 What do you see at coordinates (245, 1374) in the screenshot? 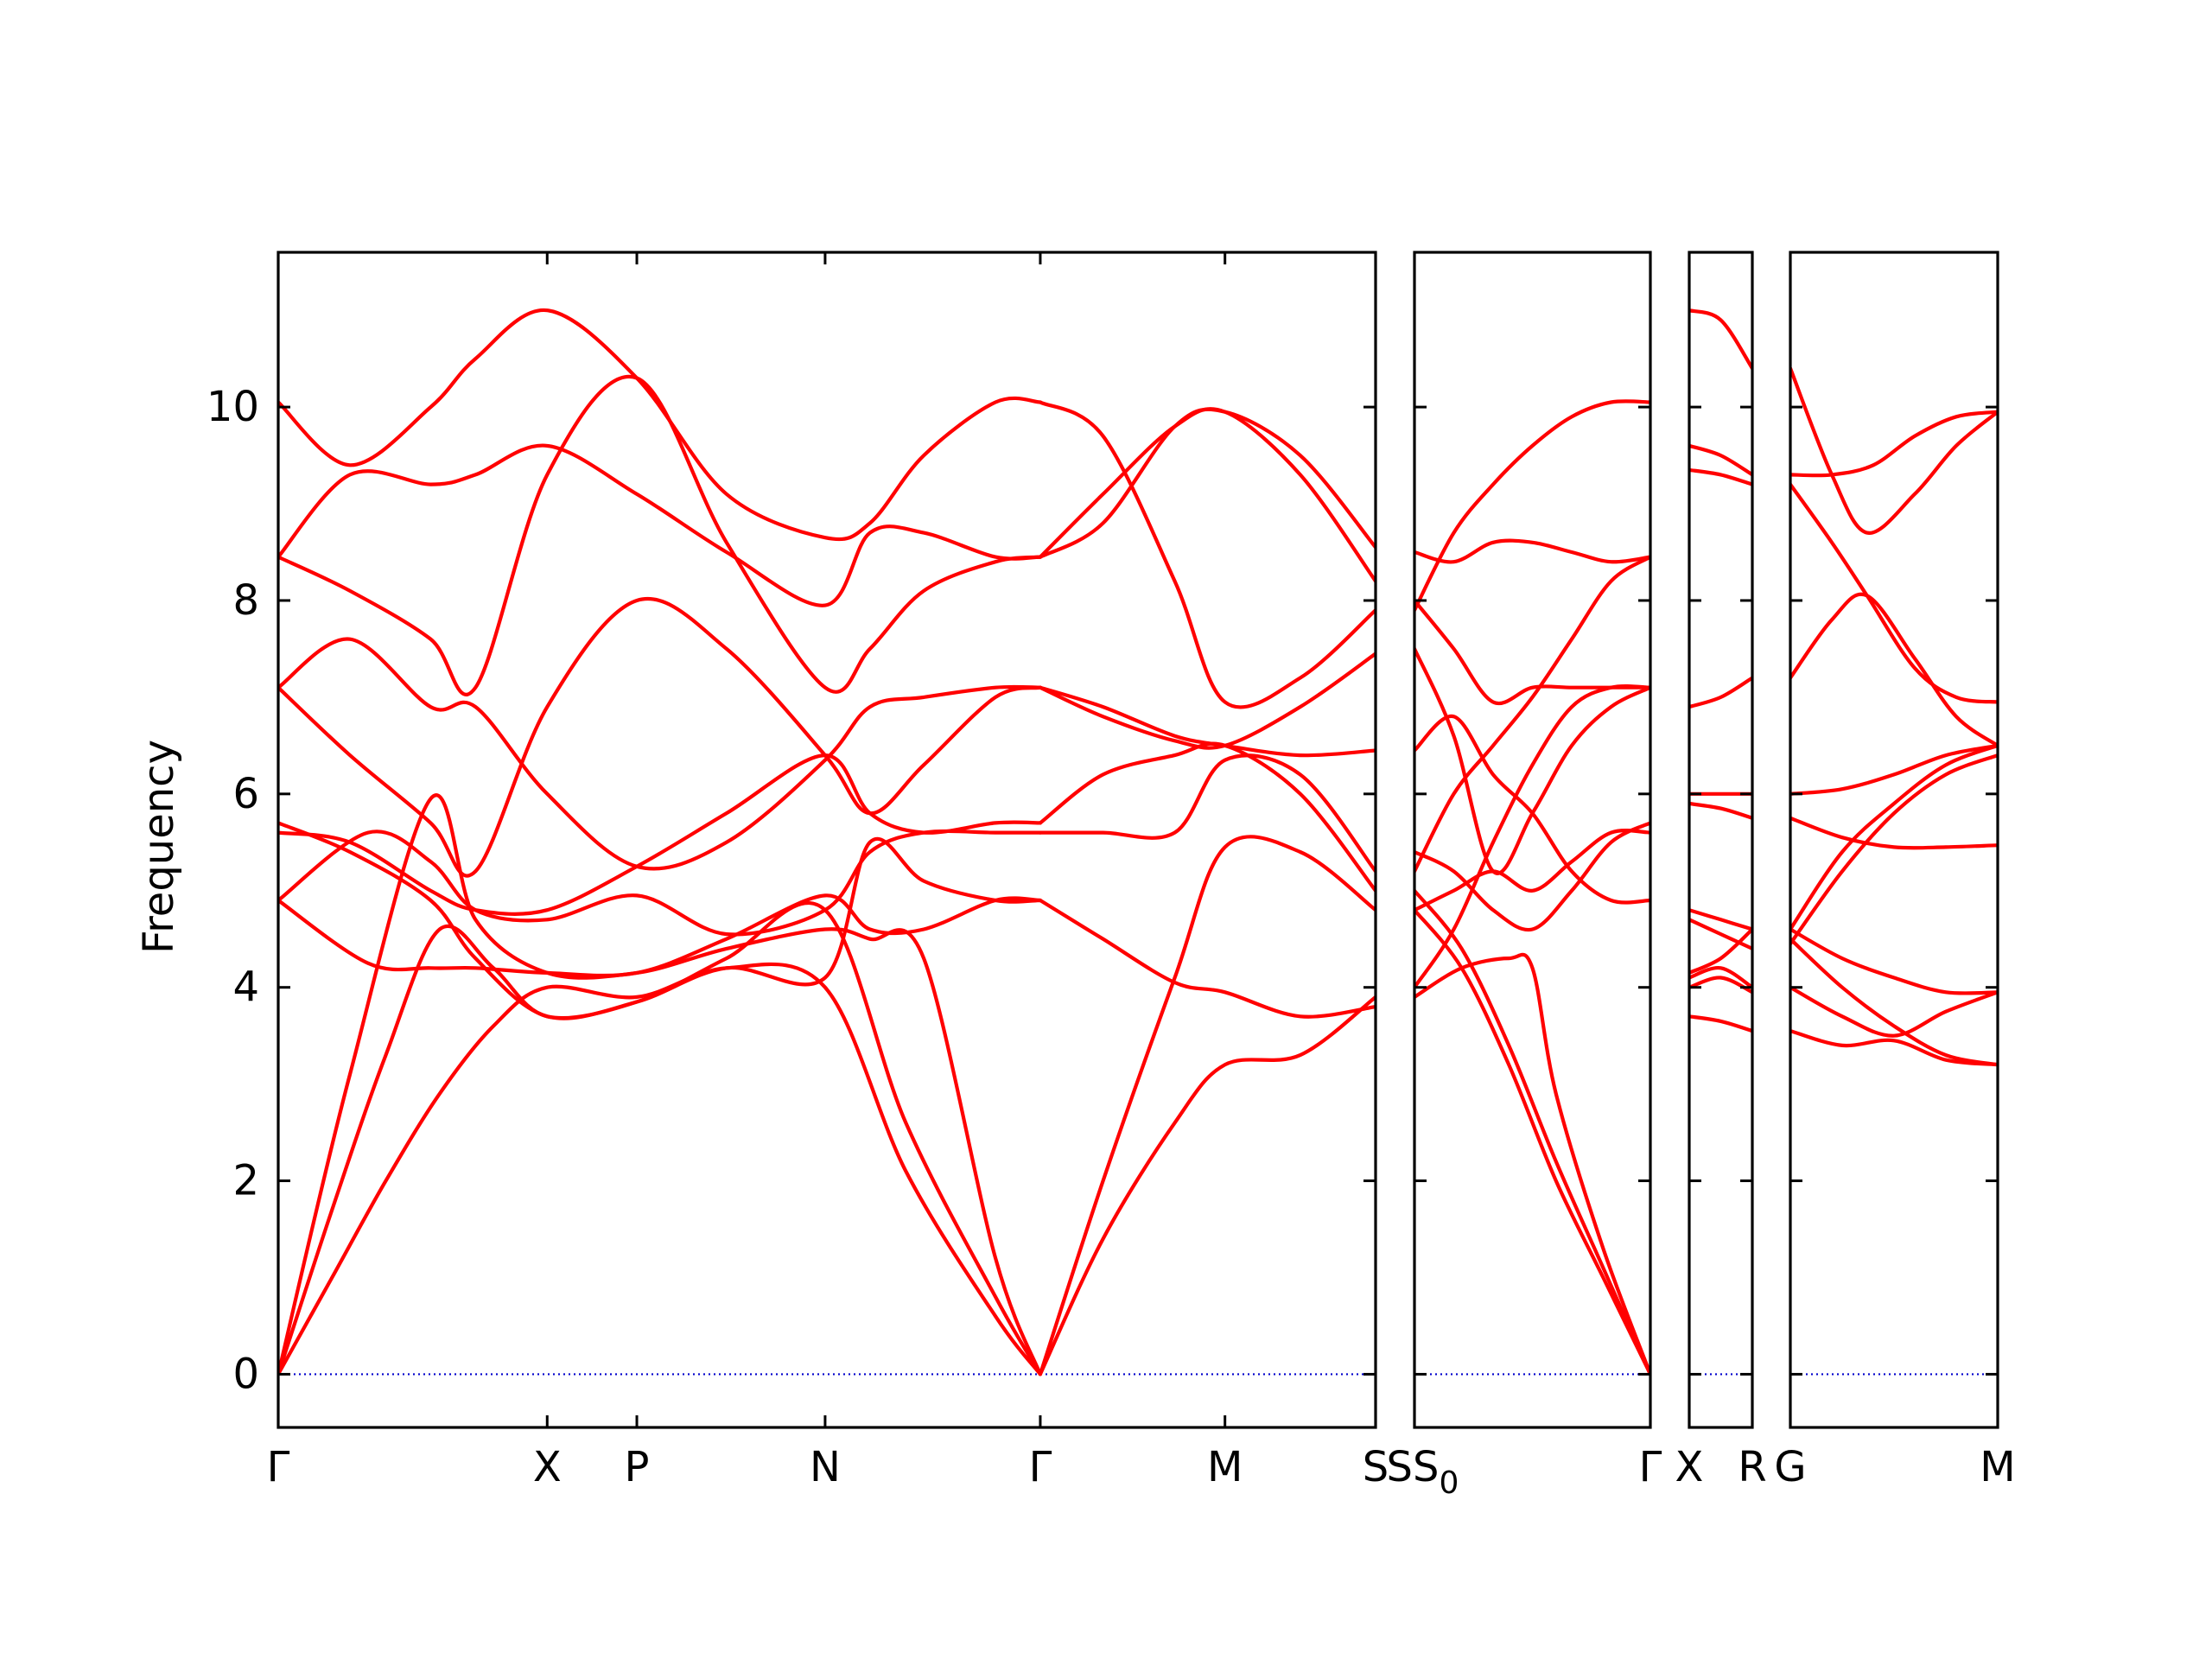
I see `y-tick-label: 0` at bounding box center [245, 1374].